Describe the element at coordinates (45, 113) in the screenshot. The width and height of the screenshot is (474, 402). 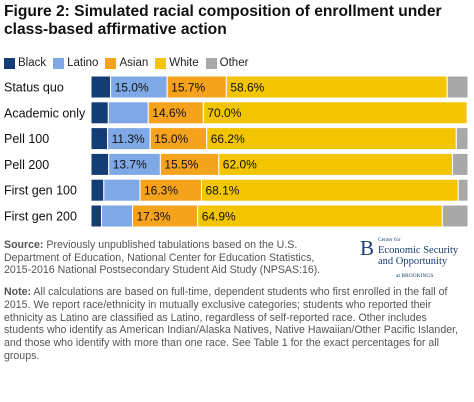
I see `category-label: Academic only` at that location.